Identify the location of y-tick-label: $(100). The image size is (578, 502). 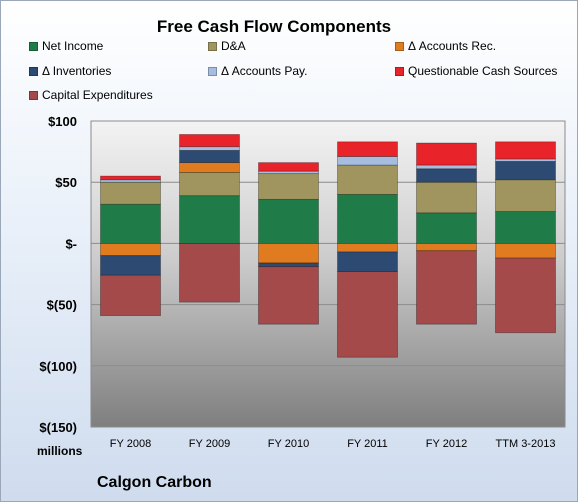
(58, 366).